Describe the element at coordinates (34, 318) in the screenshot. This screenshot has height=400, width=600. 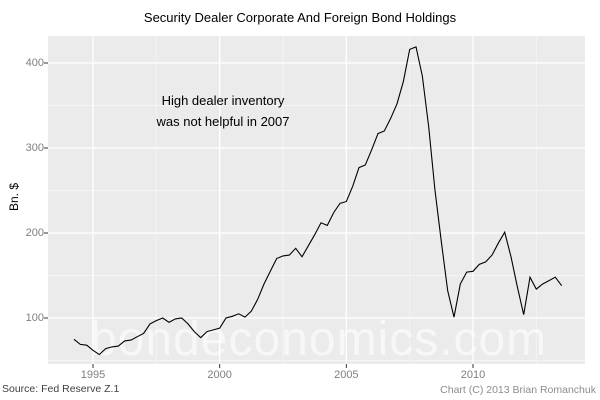
I see `y-tick-label: 100` at that location.